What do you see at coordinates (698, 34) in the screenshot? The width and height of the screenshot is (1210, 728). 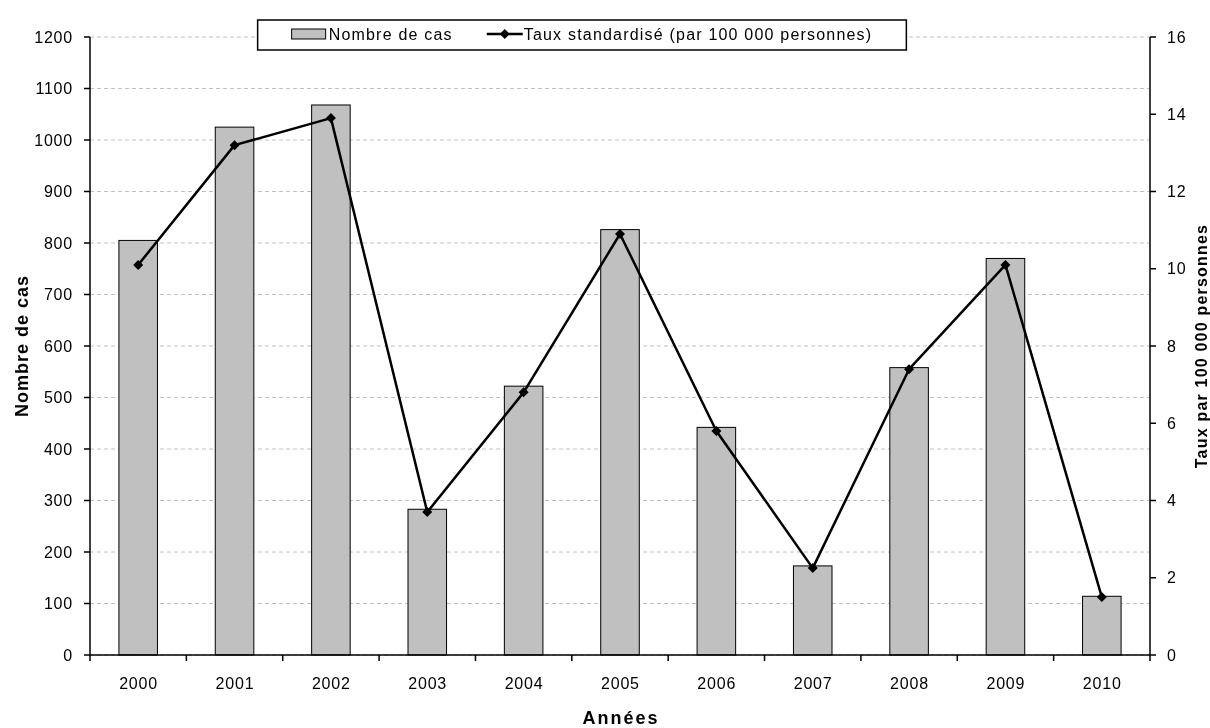 I see `legend-label: Taux standardisé (par 100 000 personnes)` at bounding box center [698, 34].